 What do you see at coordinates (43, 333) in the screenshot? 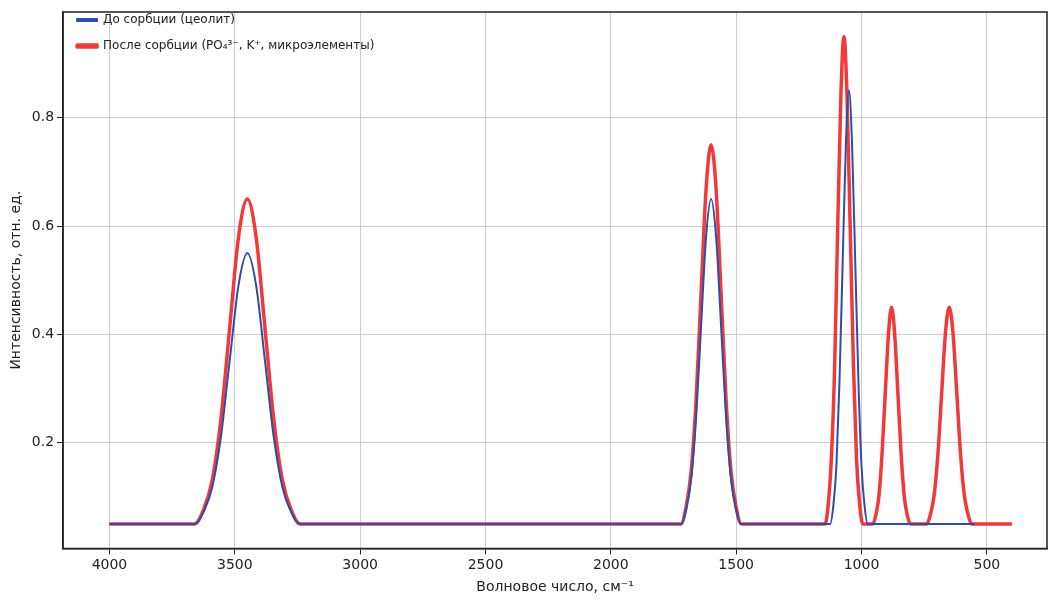
I see `y-tick-label: 0.4` at bounding box center [43, 333].